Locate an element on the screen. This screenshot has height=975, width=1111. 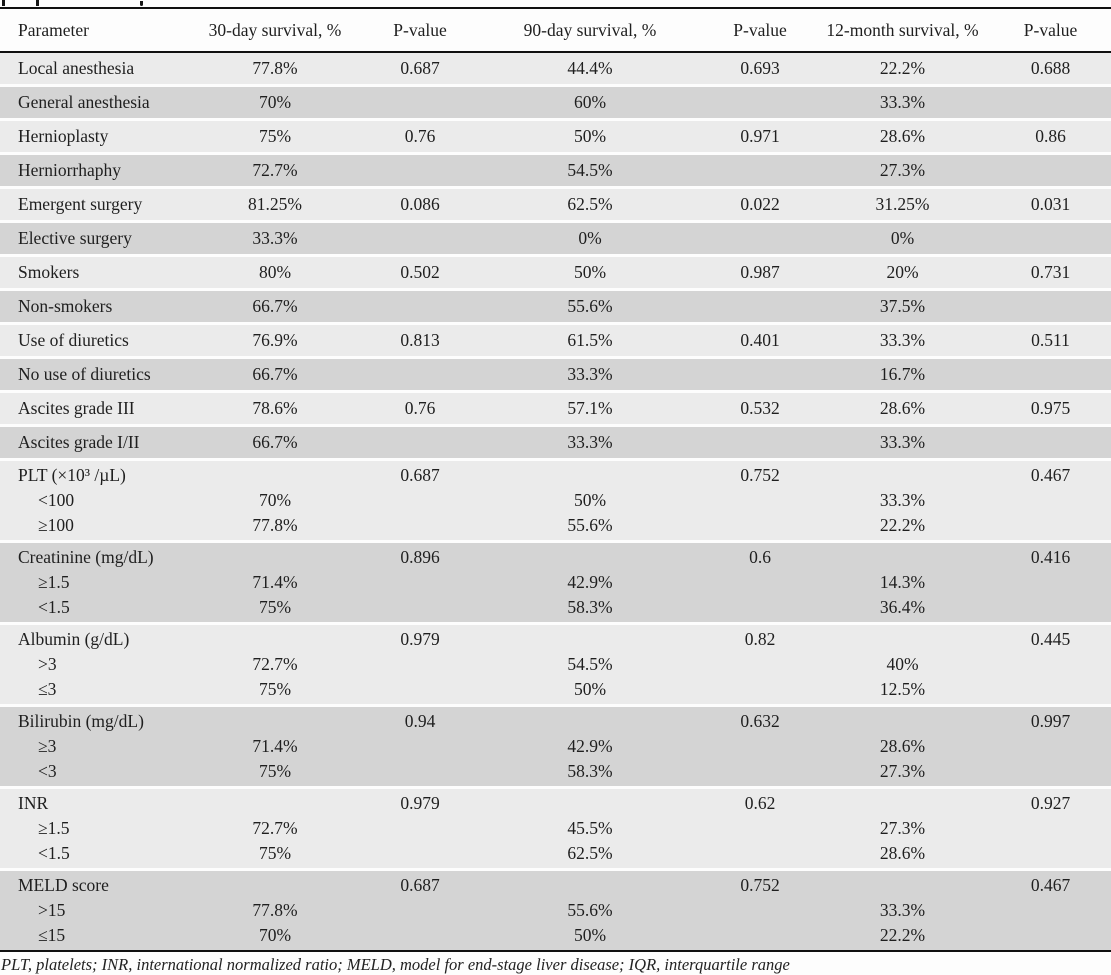
table-row: No use of diuretics 66.7% 33.3% 16.7% is located at coordinates (555, 374).